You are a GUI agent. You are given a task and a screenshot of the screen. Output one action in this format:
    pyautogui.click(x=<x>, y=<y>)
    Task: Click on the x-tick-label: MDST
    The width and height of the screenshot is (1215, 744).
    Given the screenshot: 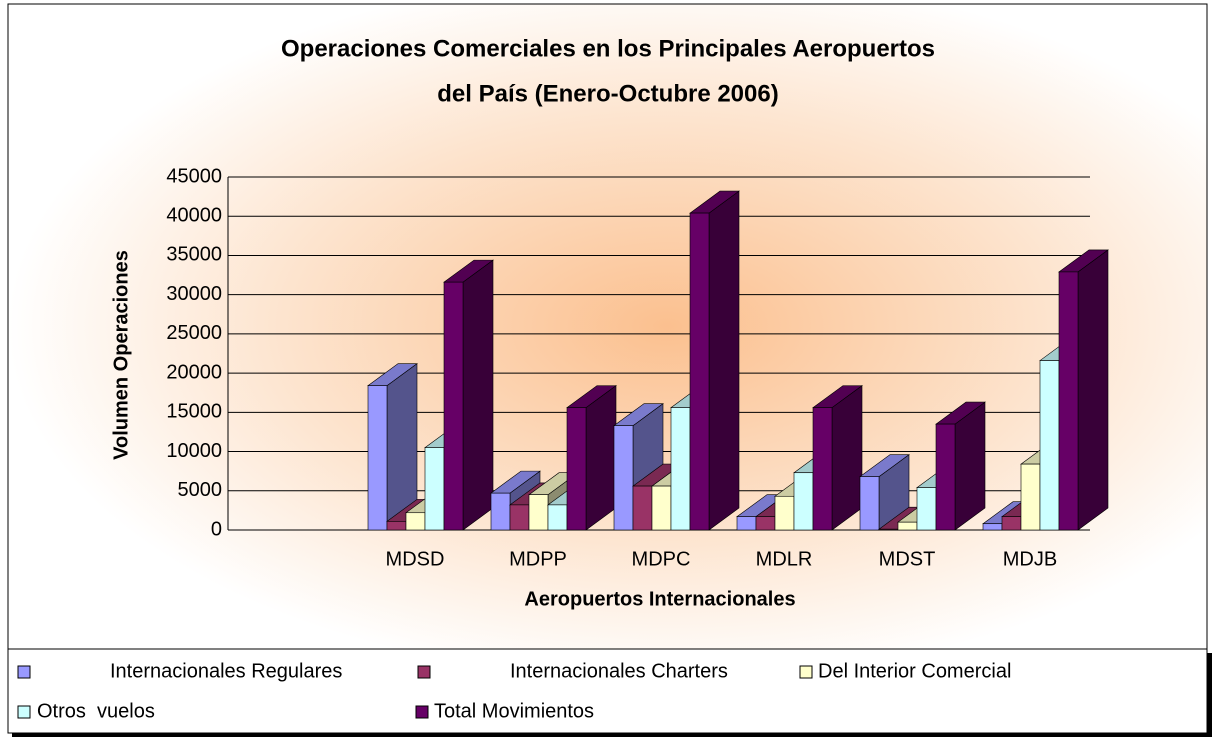 What is the action you would take?
    pyautogui.click(x=907, y=559)
    